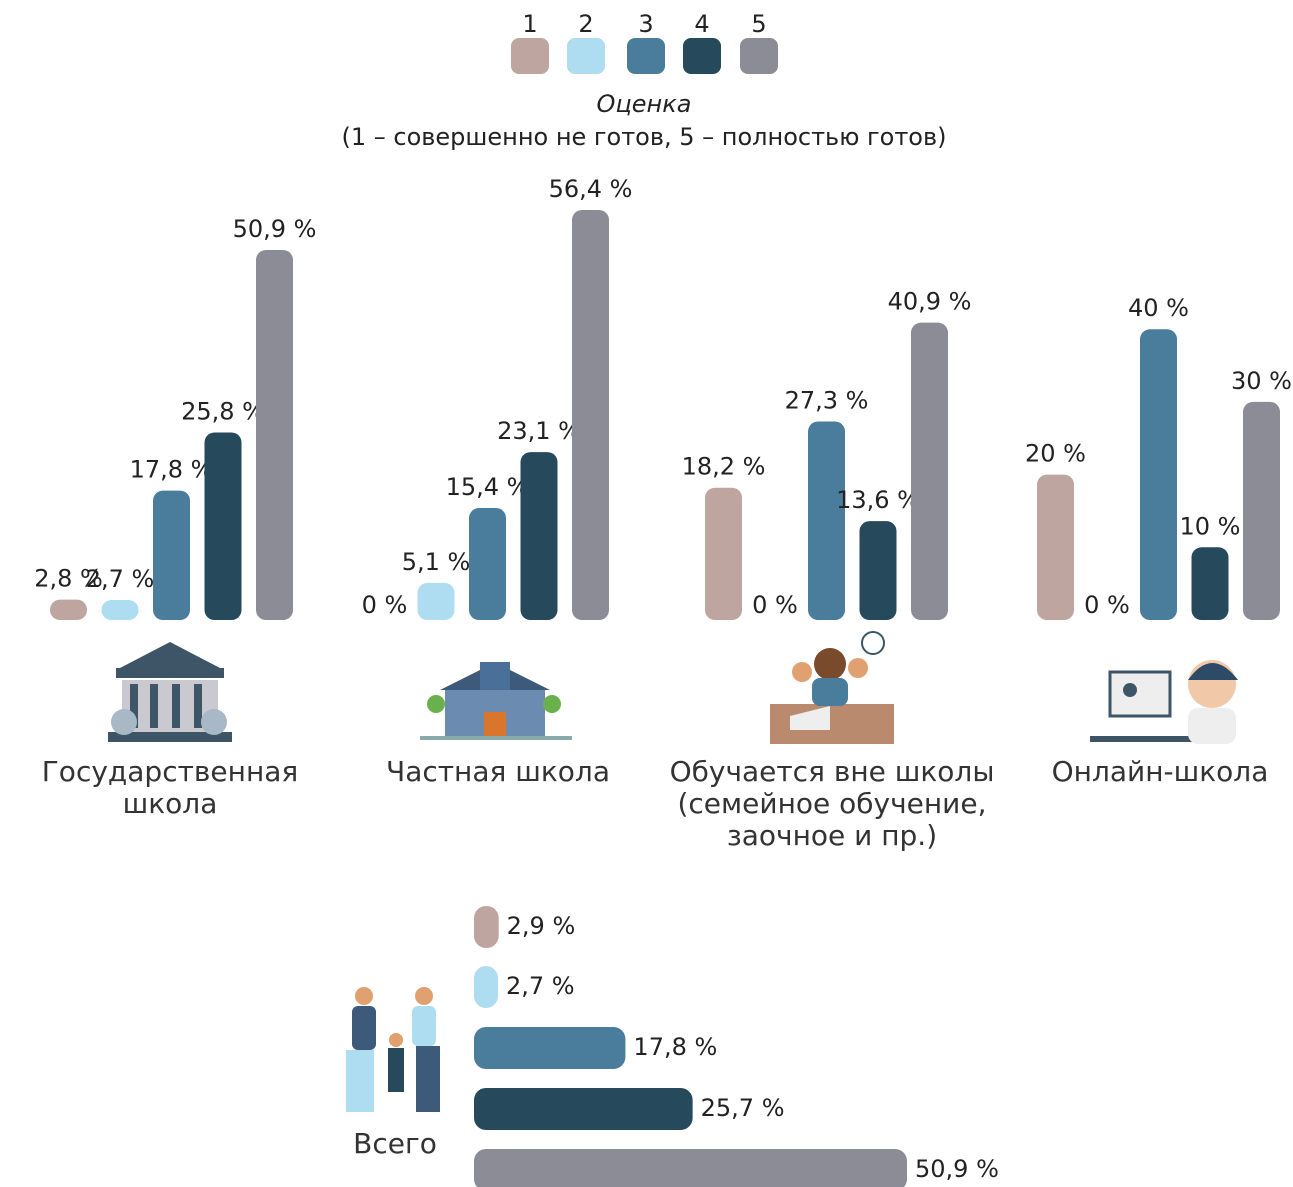 The image size is (1293, 1187). Describe the element at coordinates (529, 24) in the screenshot. I see `legend-label: 1` at that location.